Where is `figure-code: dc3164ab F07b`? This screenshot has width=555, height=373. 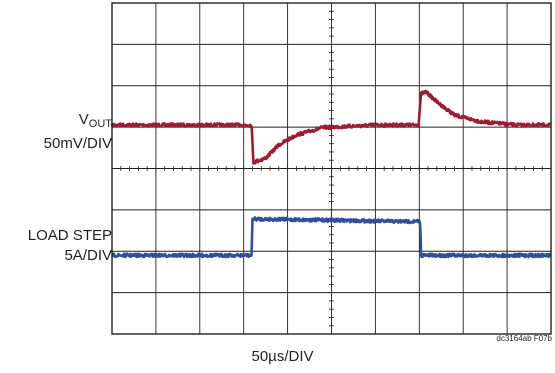 figure-code: dc3164ab F07b is located at coordinates (524, 338).